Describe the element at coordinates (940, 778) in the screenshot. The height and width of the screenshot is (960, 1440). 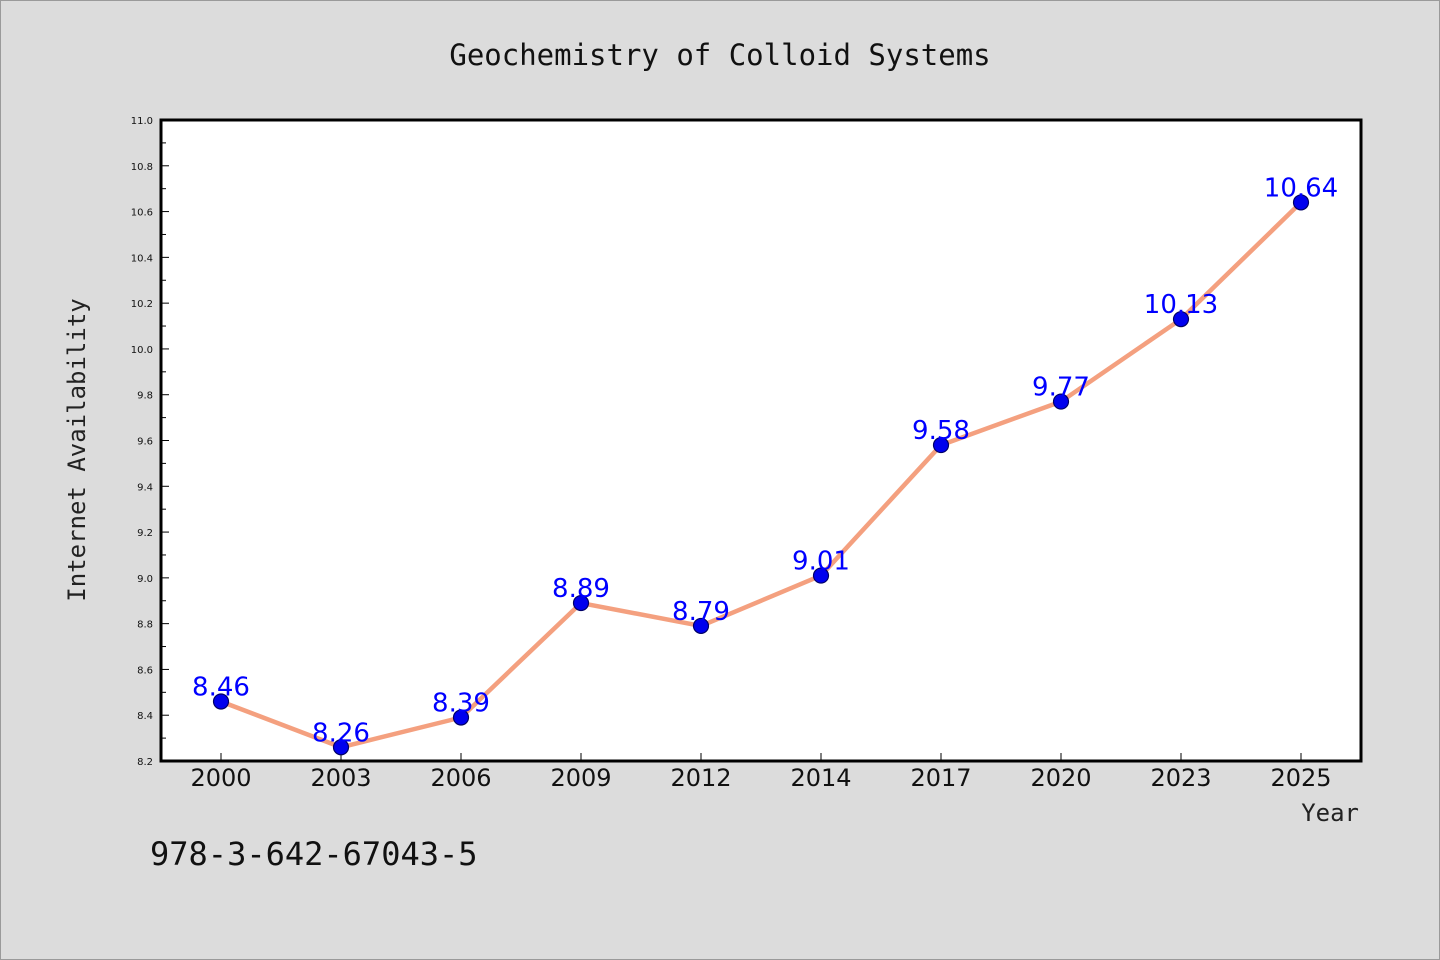
I see `x-tick-label: 2017` at that location.